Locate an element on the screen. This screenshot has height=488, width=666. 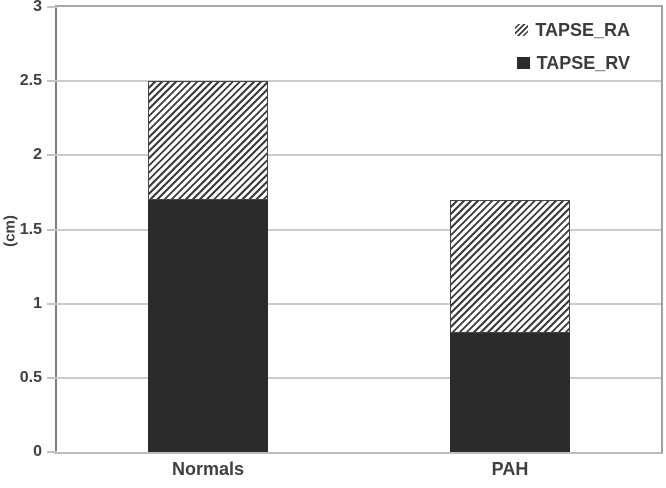
gridline-1.5 is located at coordinates (359, 229).